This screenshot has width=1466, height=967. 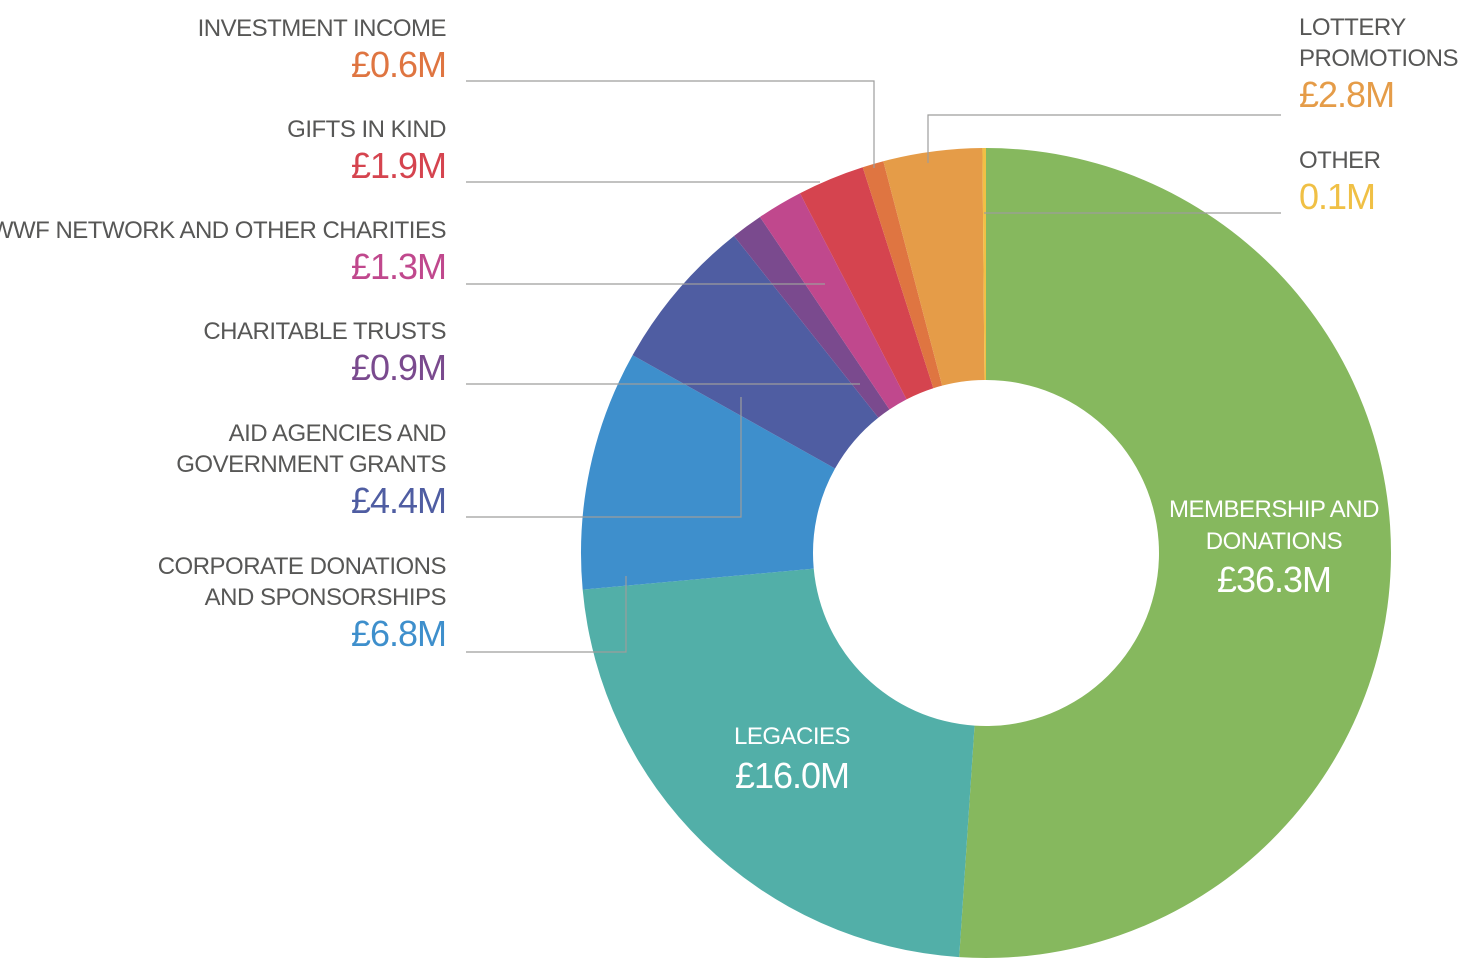 What do you see at coordinates (1274, 579) in the screenshot?
I see `label-membership-and-donations-value: £36.3M` at bounding box center [1274, 579].